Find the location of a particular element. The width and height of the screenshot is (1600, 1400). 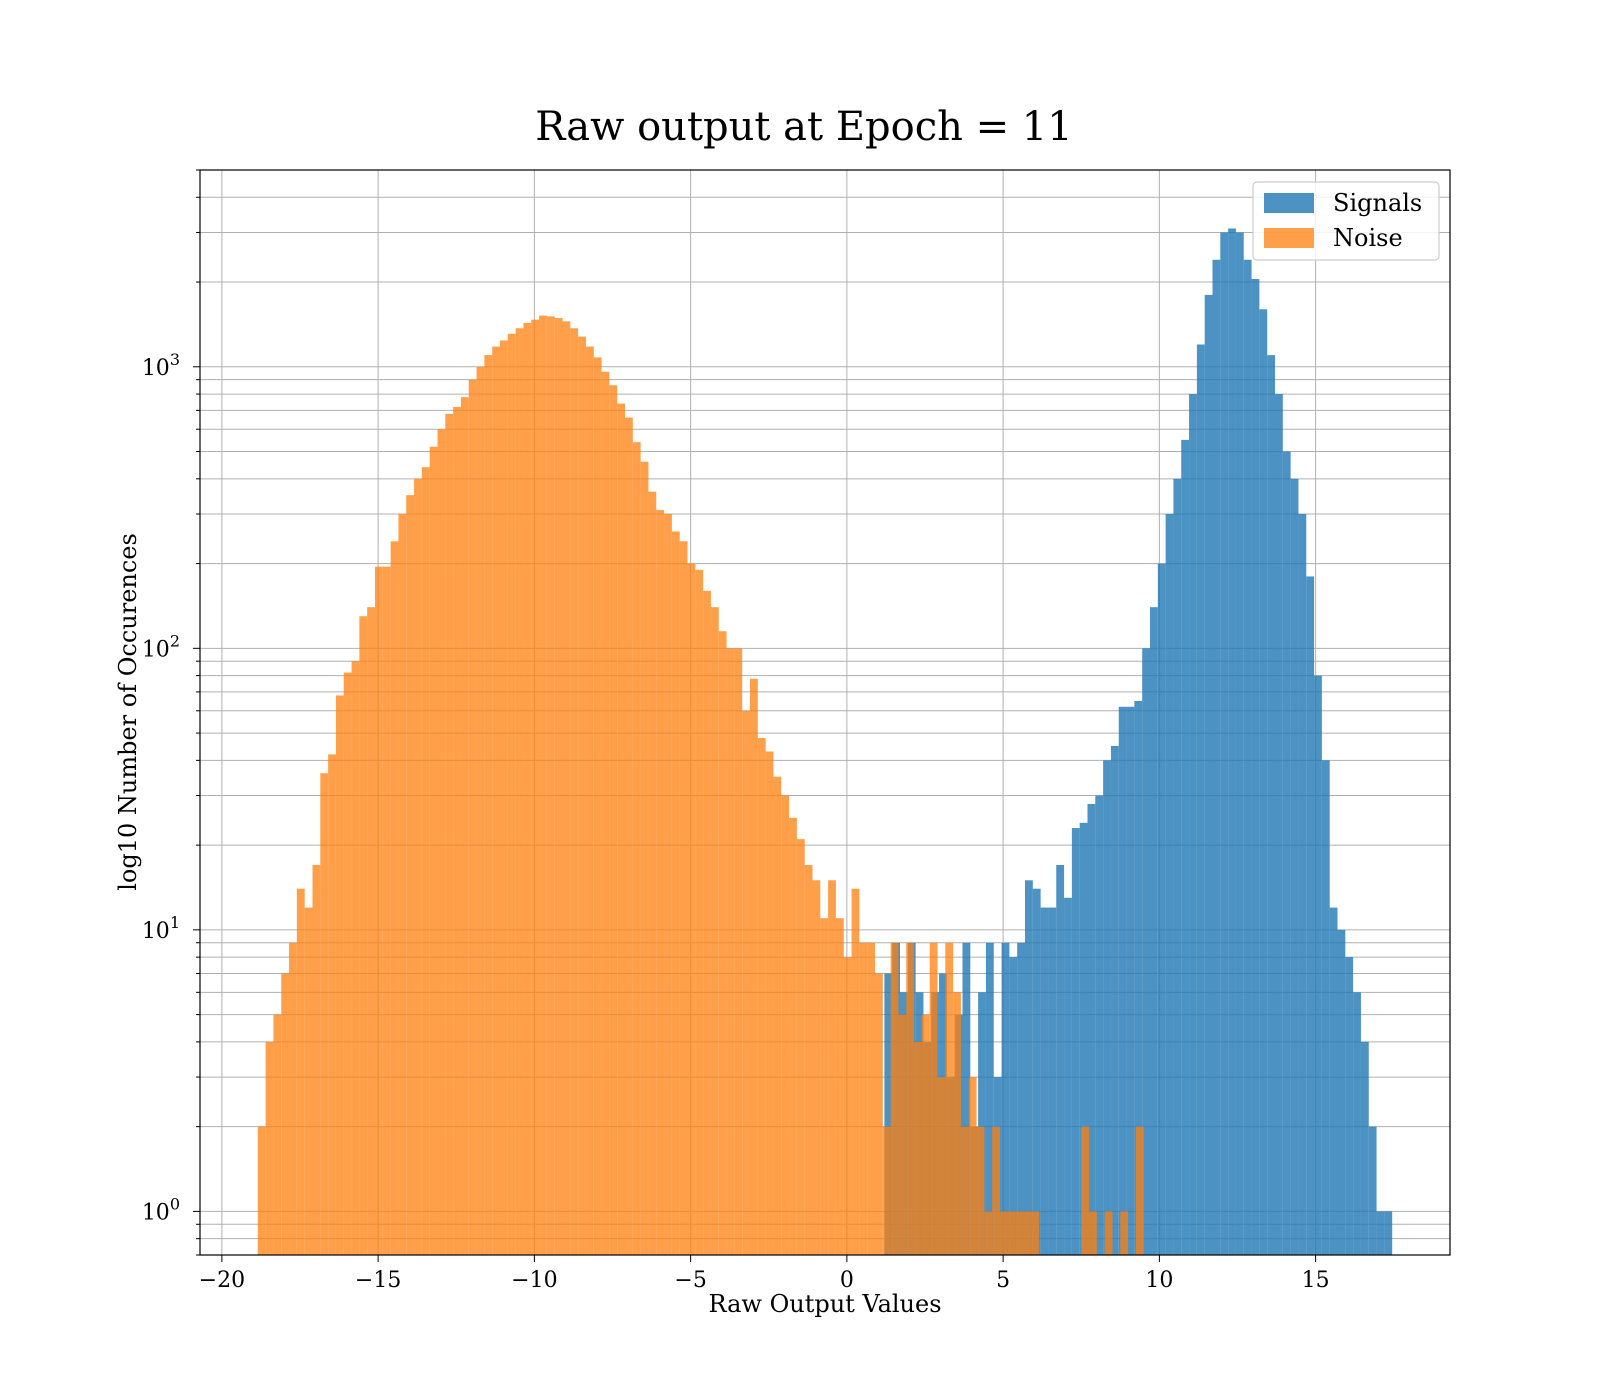

y-tick-label: 10⁰ is located at coordinates (161, 1209).